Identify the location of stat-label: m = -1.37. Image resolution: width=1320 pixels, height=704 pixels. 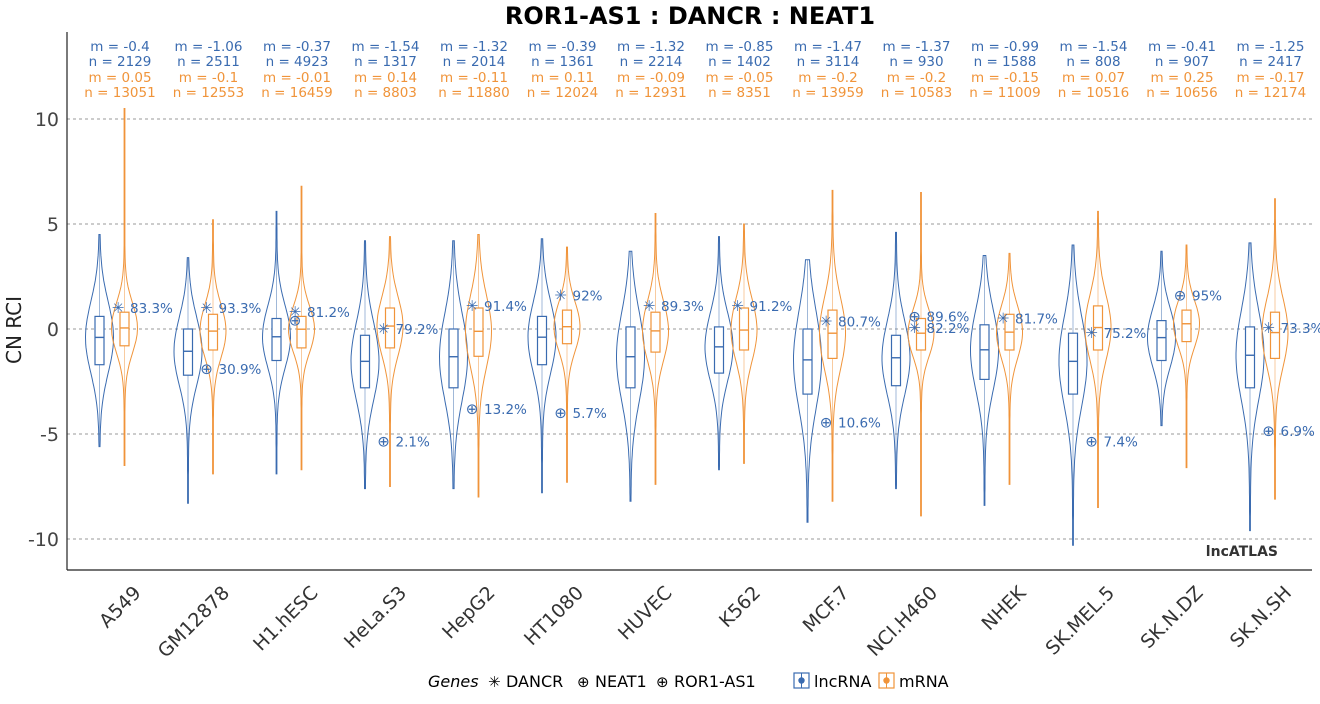
(917, 47).